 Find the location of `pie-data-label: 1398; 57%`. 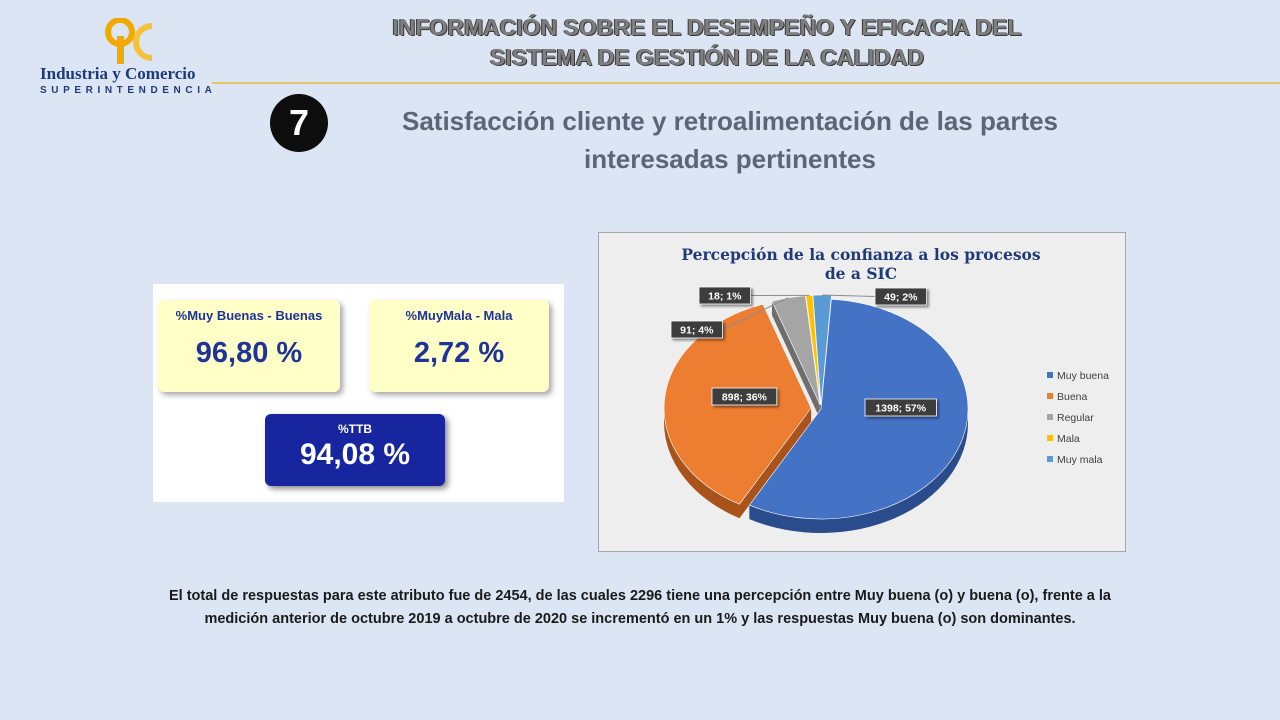

pie-data-label: 1398; 57% is located at coordinates (900, 409).